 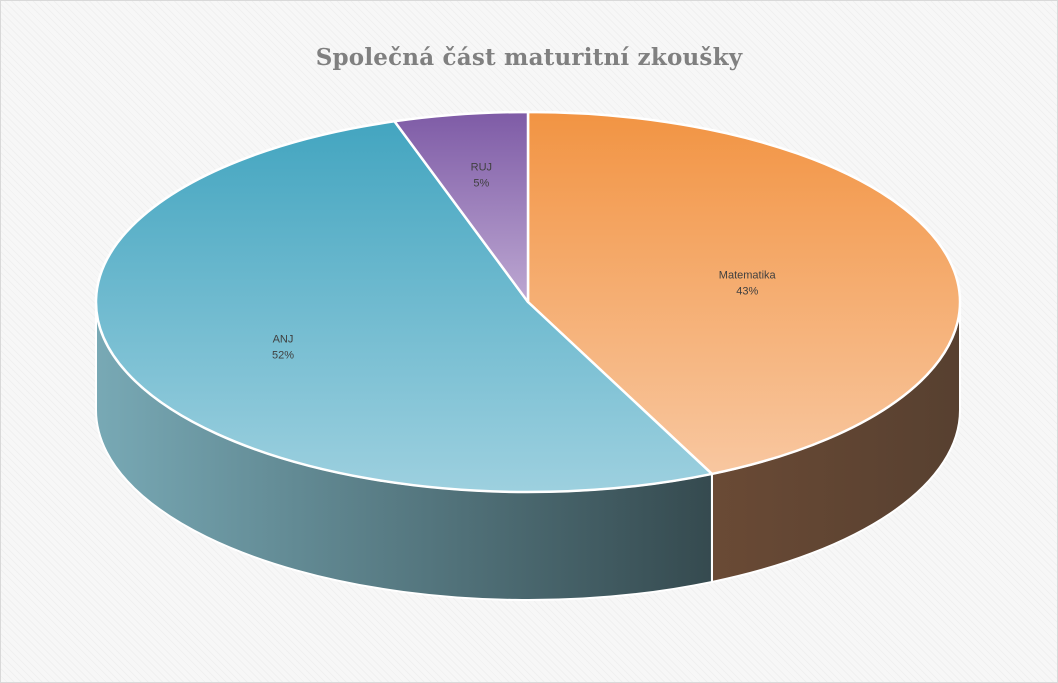 What do you see at coordinates (747, 291) in the screenshot?
I see `slice-value-matematika: 43%` at bounding box center [747, 291].